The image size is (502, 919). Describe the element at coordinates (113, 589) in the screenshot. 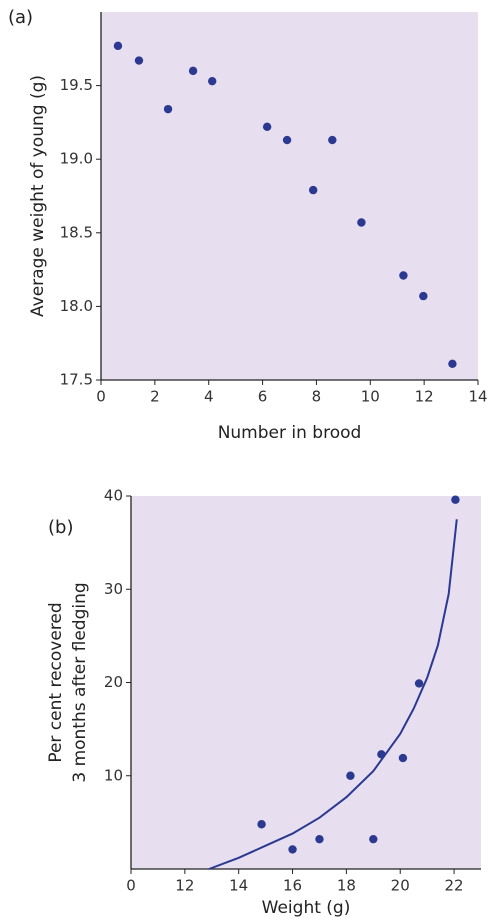

I see `y-tick-label: 30` at that location.